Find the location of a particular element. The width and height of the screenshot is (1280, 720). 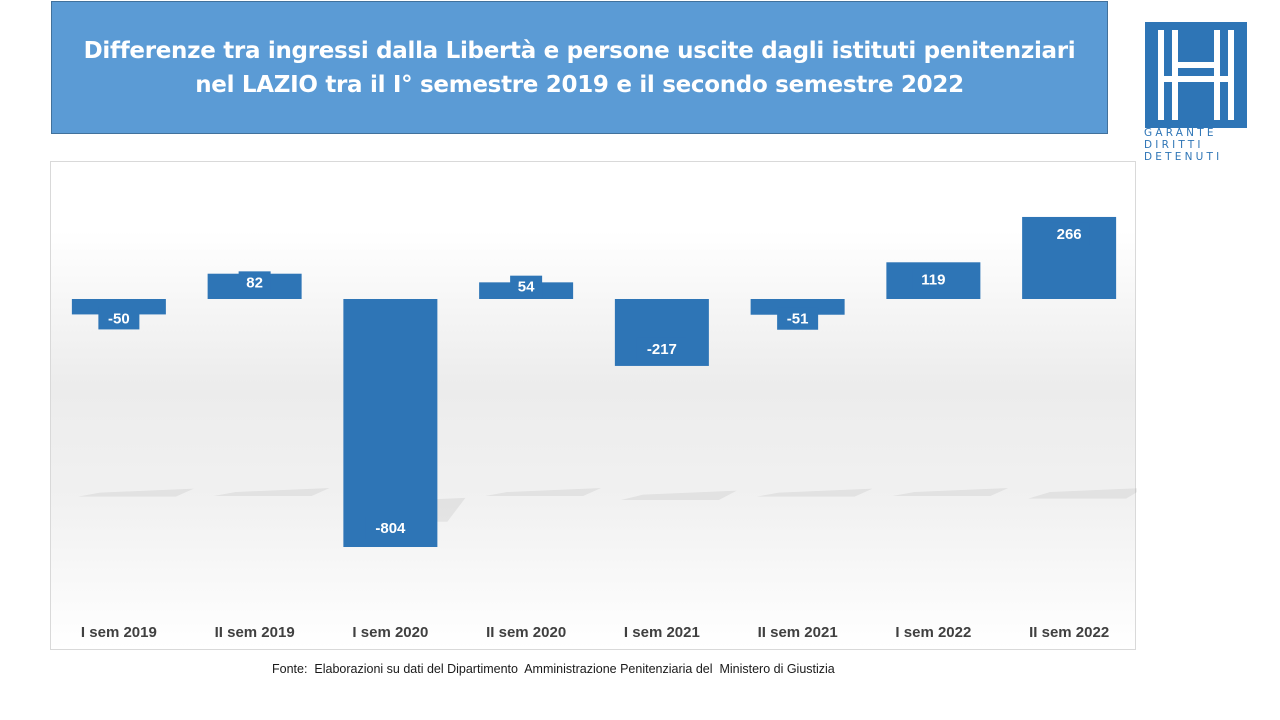

data-label: -50 is located at coordinates (119, 318).